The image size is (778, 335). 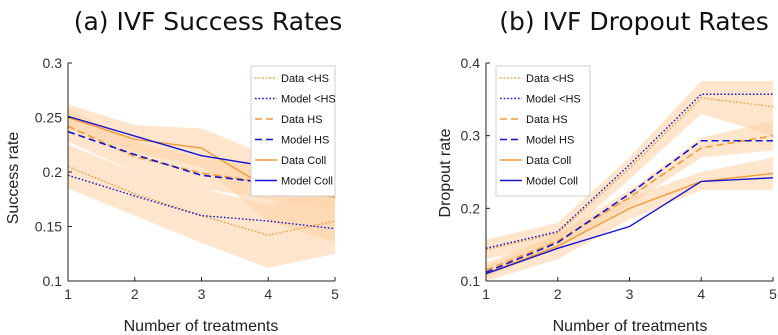 I want to click on y-tick-label-a-4: 0.3, so click(x=53, y=63).